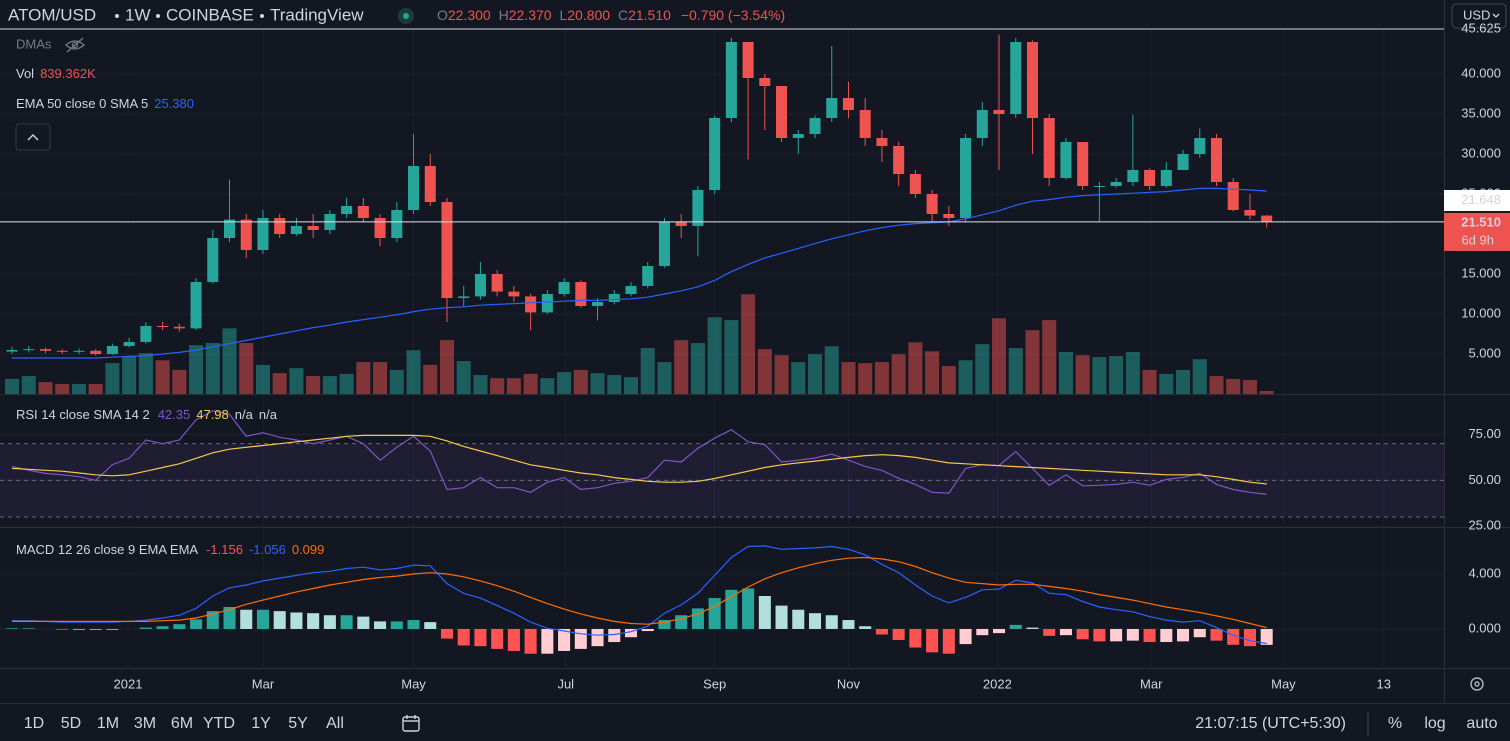 Image resolution: width=1510 pixels, height=741 pixels. What do you see at coordinates (261, 723) in the screenshot?
I see `range-button: 1Y` at bounding box center [261, 723].